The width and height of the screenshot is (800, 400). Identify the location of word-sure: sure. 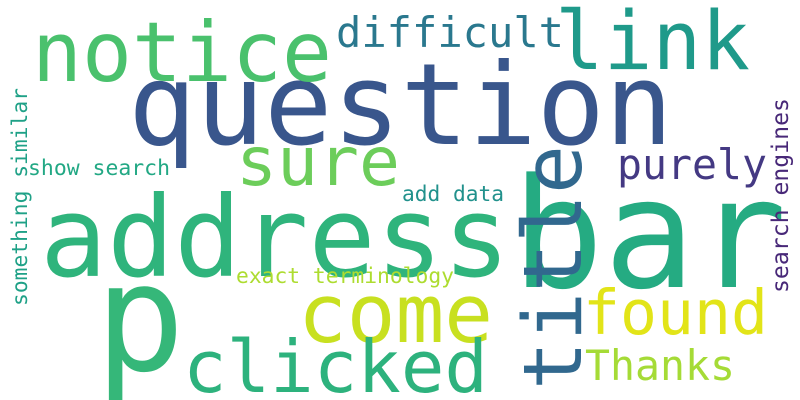
(318, 163).